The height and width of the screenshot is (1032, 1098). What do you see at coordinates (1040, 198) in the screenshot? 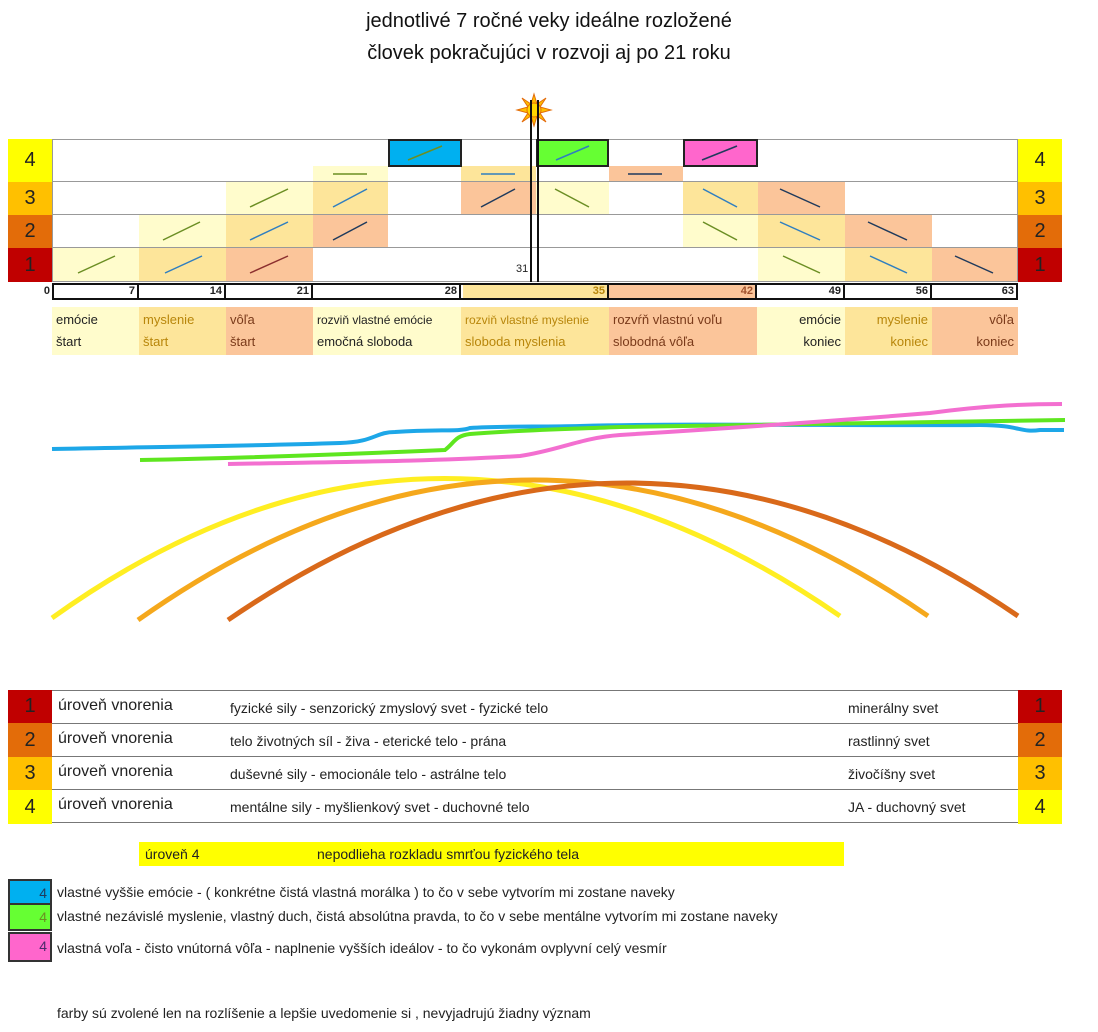
I see `level-3-marker-right: 3` at bounding box center [1040, 198].